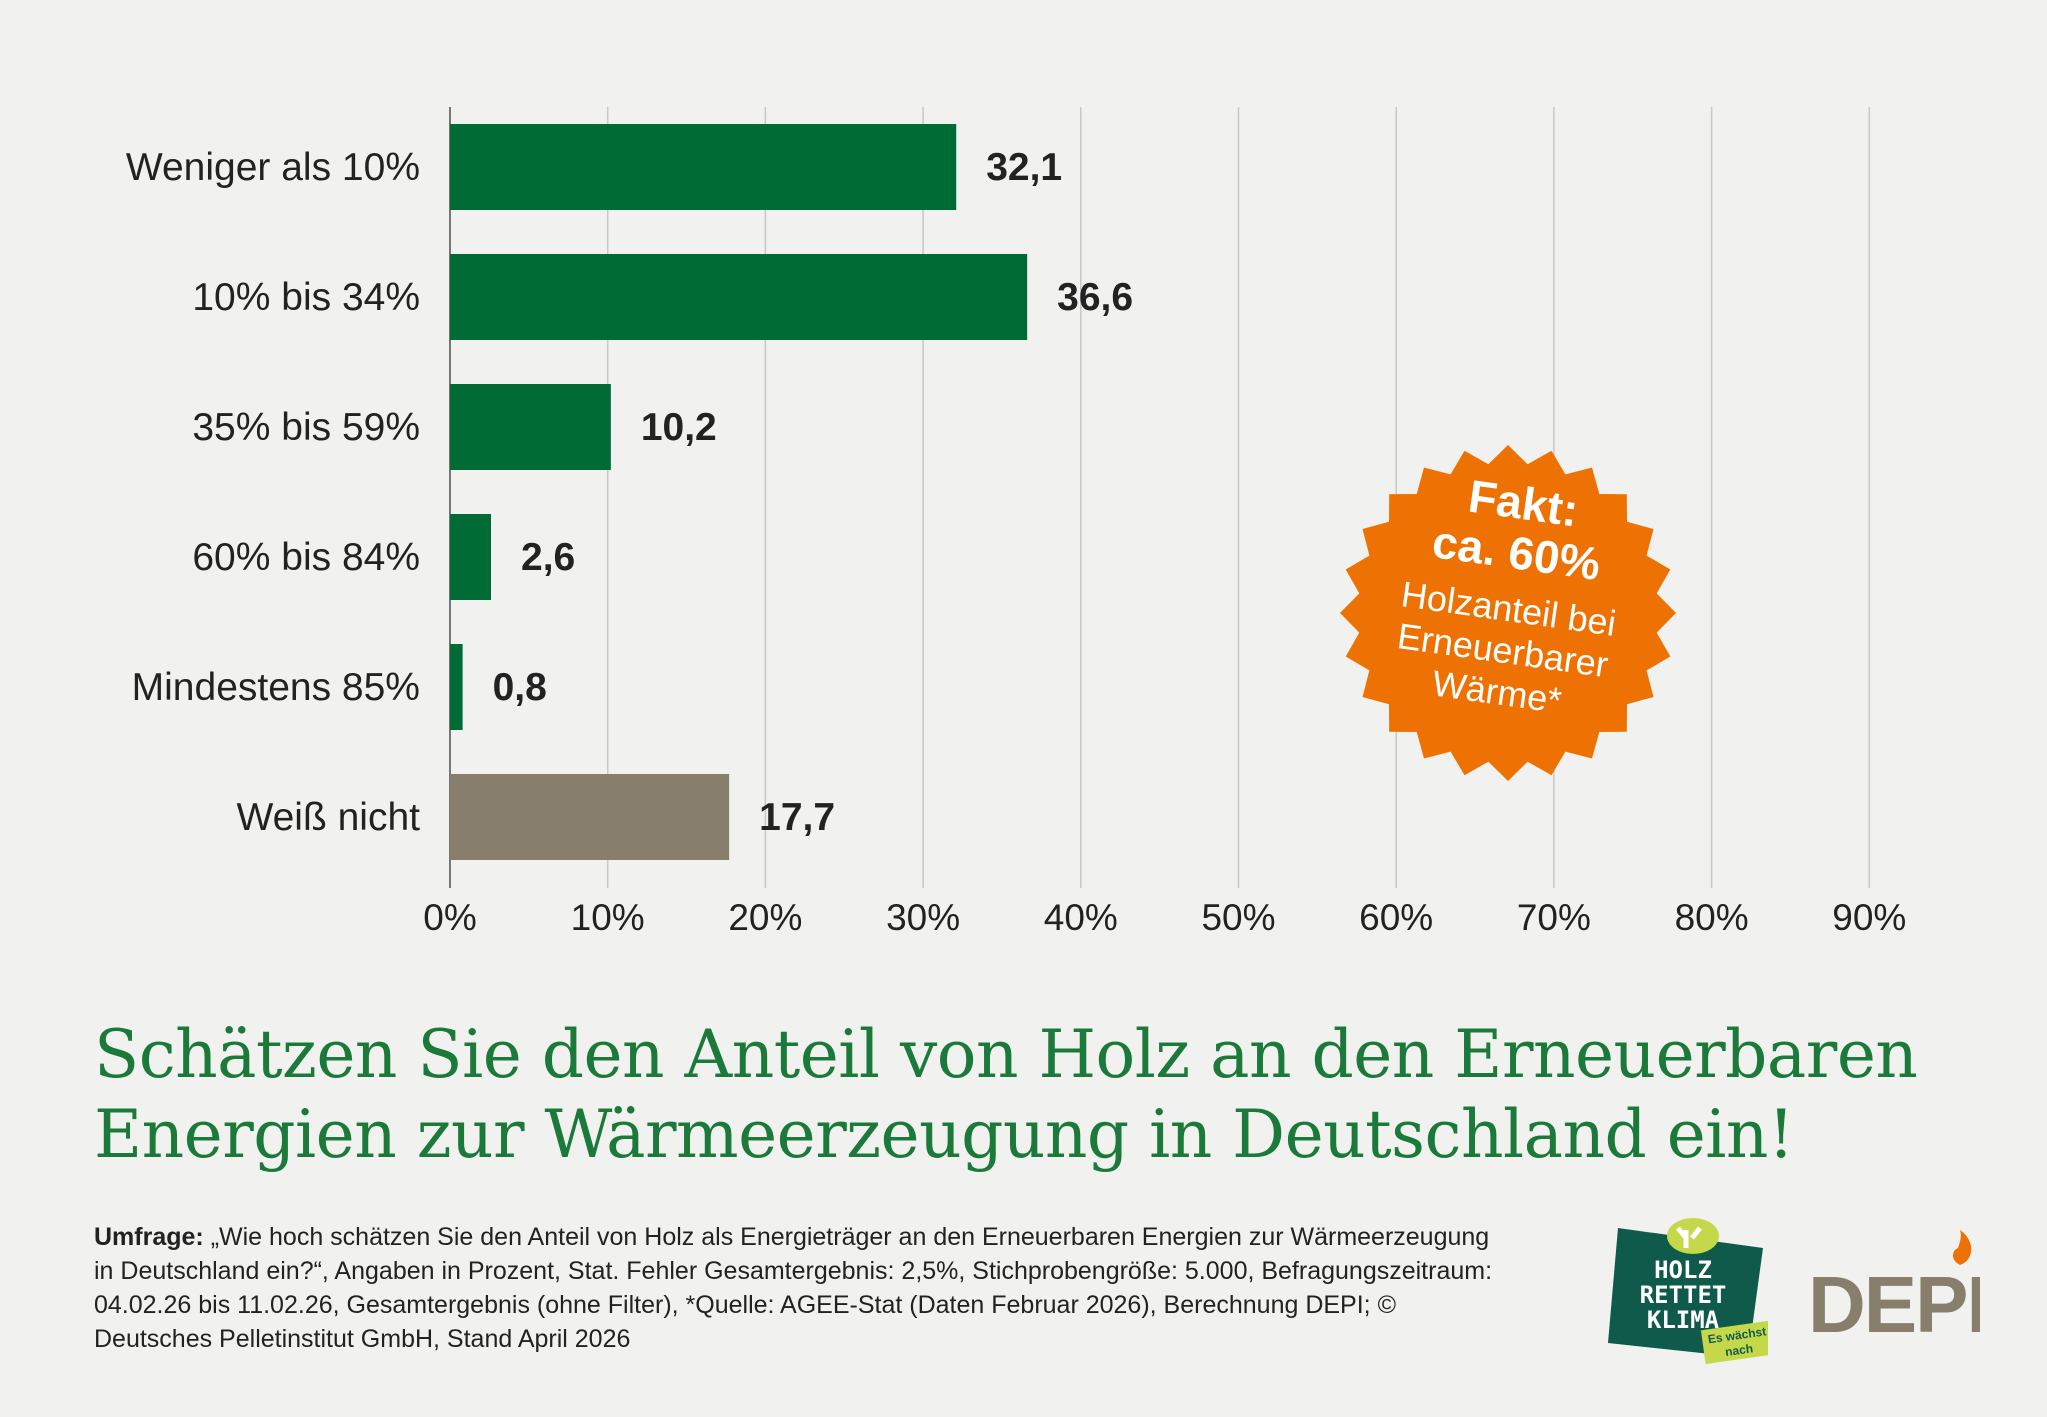 This screenshot has height=1417, width=2047. Describe the element at coordinates (1683, 1320) in the screenshot. I see `svg-text: KLIMA` at that location.